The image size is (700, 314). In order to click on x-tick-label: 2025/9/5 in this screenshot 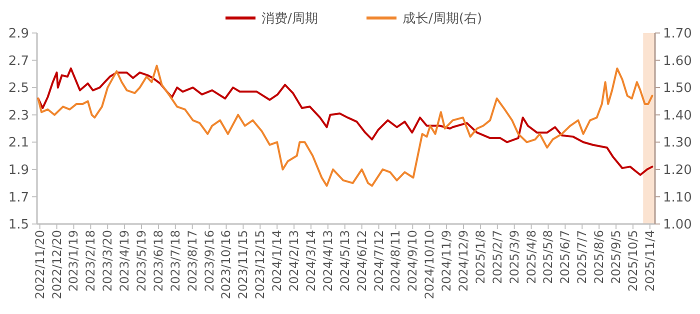, I will do `click(616, 257)`.